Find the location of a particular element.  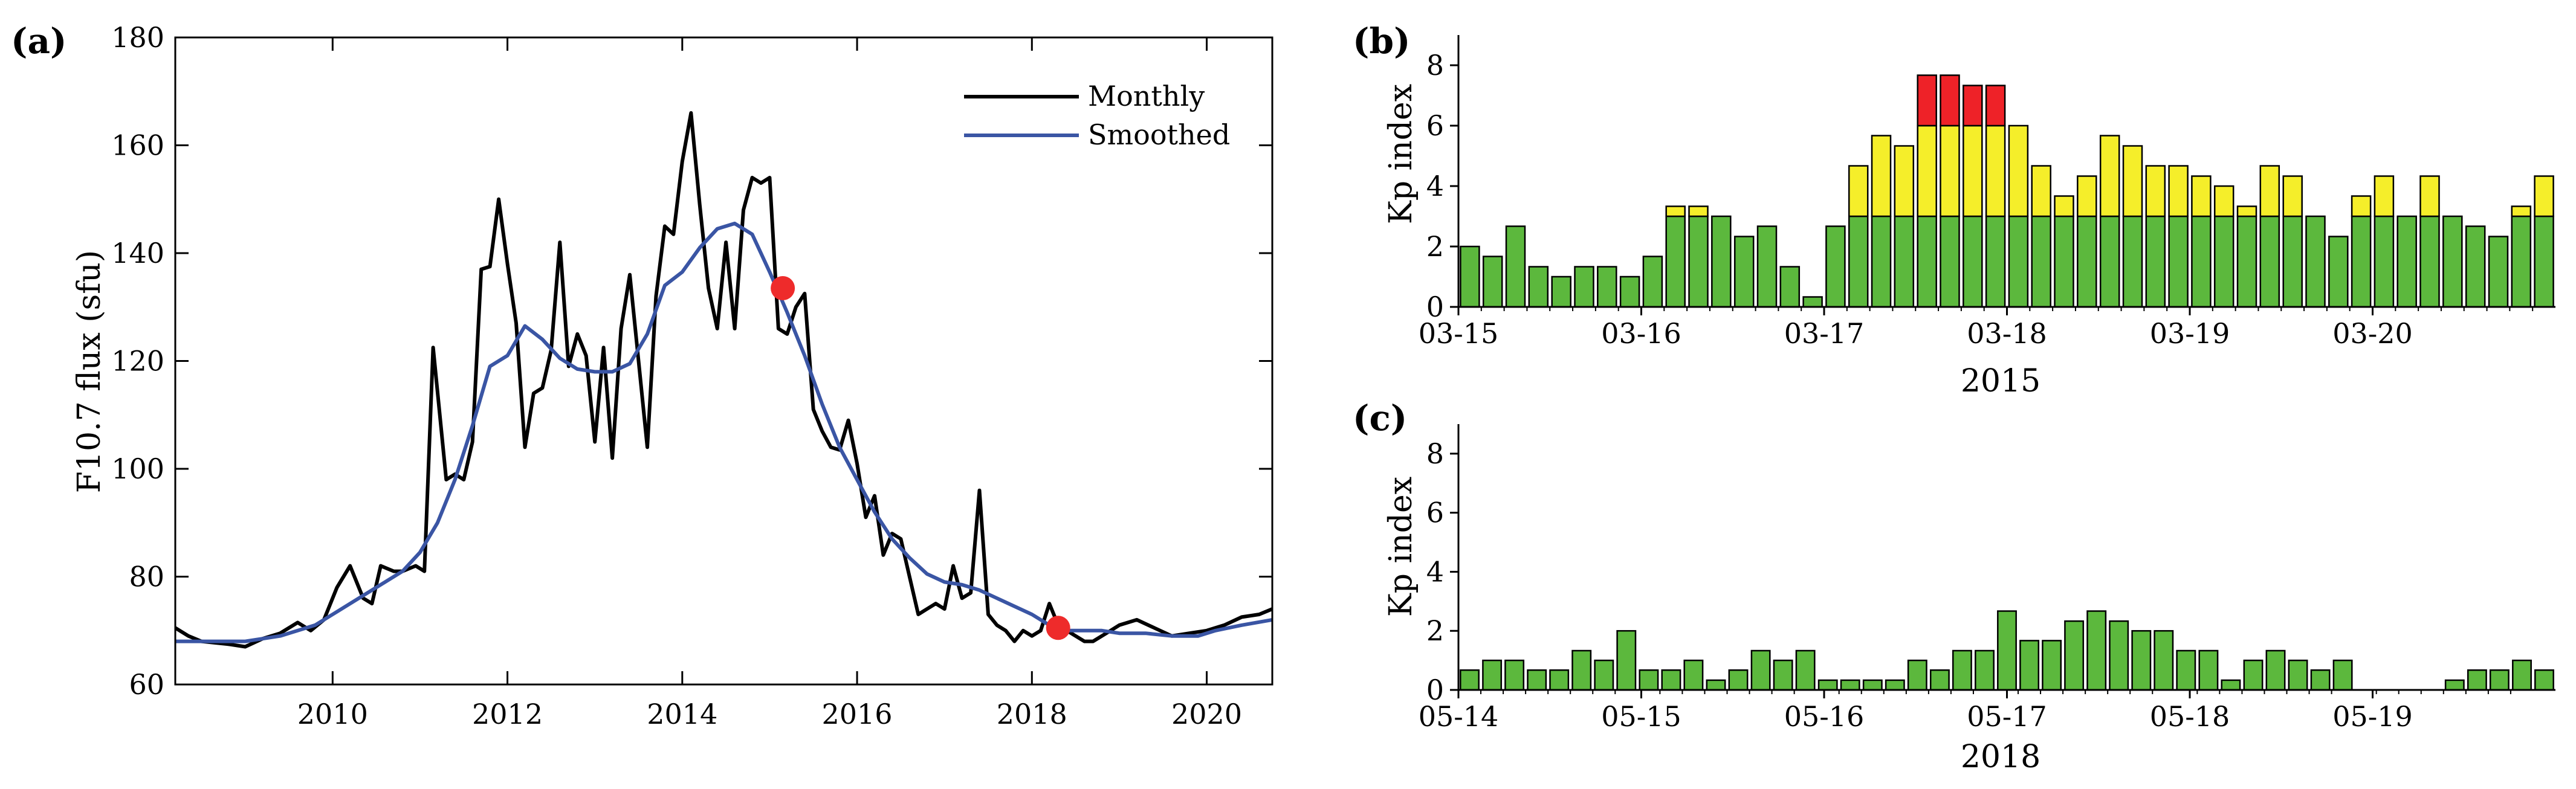

legend-smoothed-label: Smoothed is located at coordinates (1159, 134).